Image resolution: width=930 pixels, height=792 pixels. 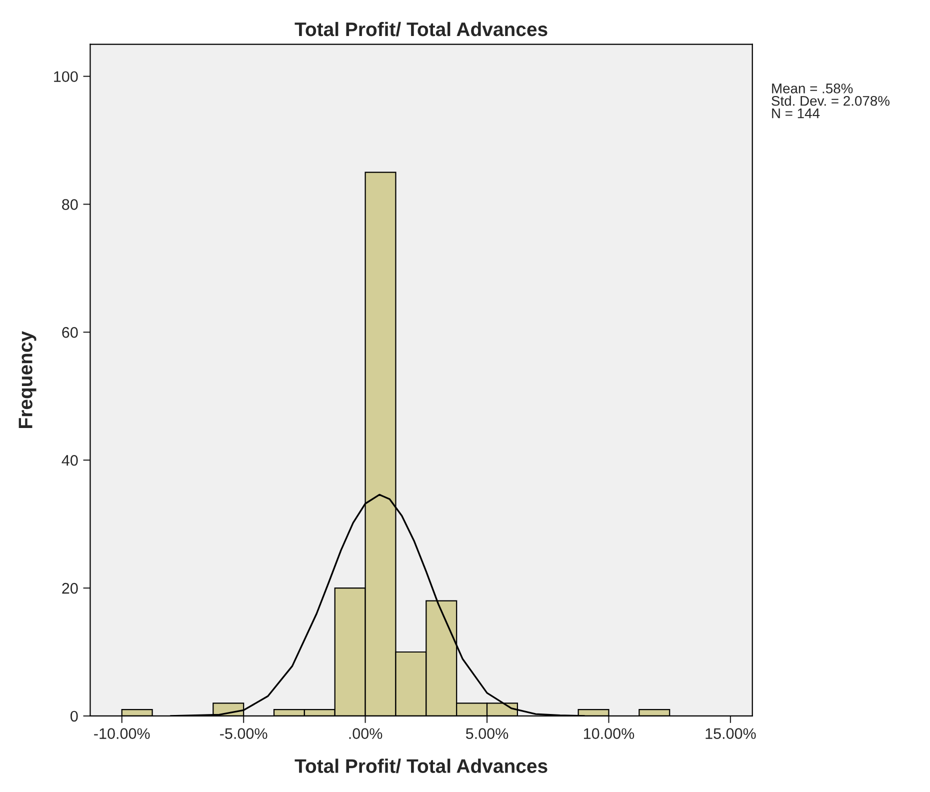 I want to click on x-tick-label: .00%, so click(x=365, y=733).